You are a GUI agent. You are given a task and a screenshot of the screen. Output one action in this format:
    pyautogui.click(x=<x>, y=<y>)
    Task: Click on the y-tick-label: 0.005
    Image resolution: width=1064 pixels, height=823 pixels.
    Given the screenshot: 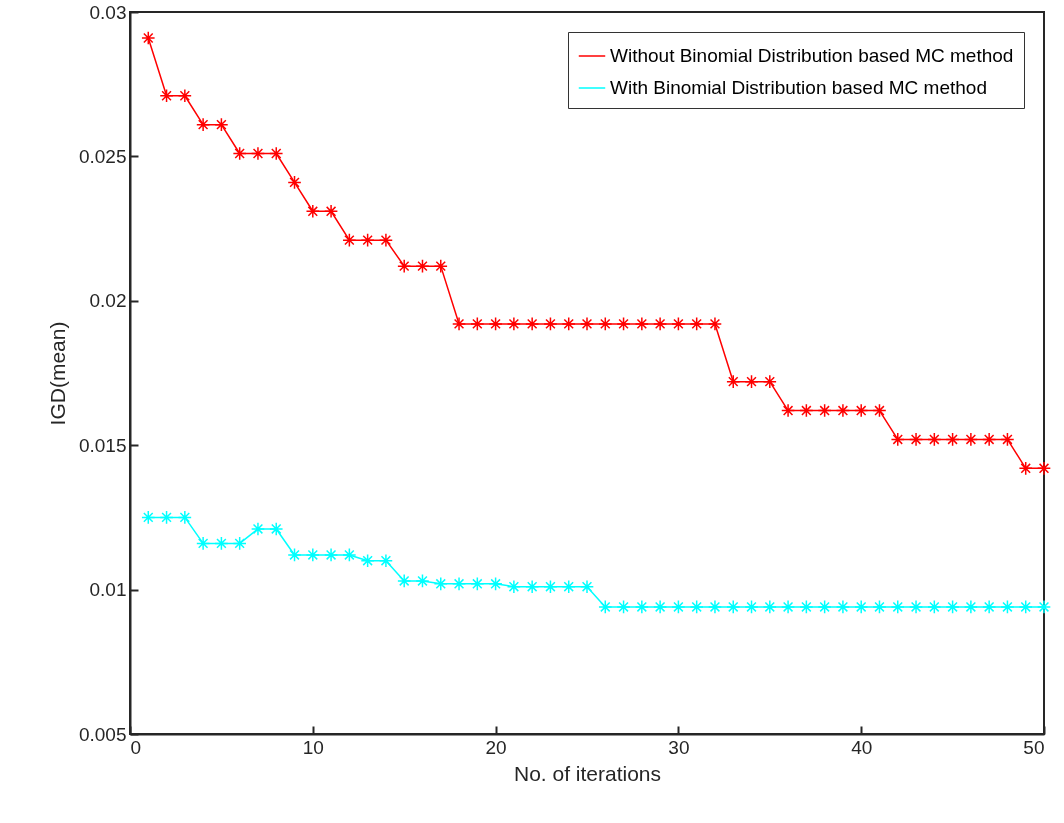 What is the action you would take?
    pyautogui.click(x=102, y=734)
    